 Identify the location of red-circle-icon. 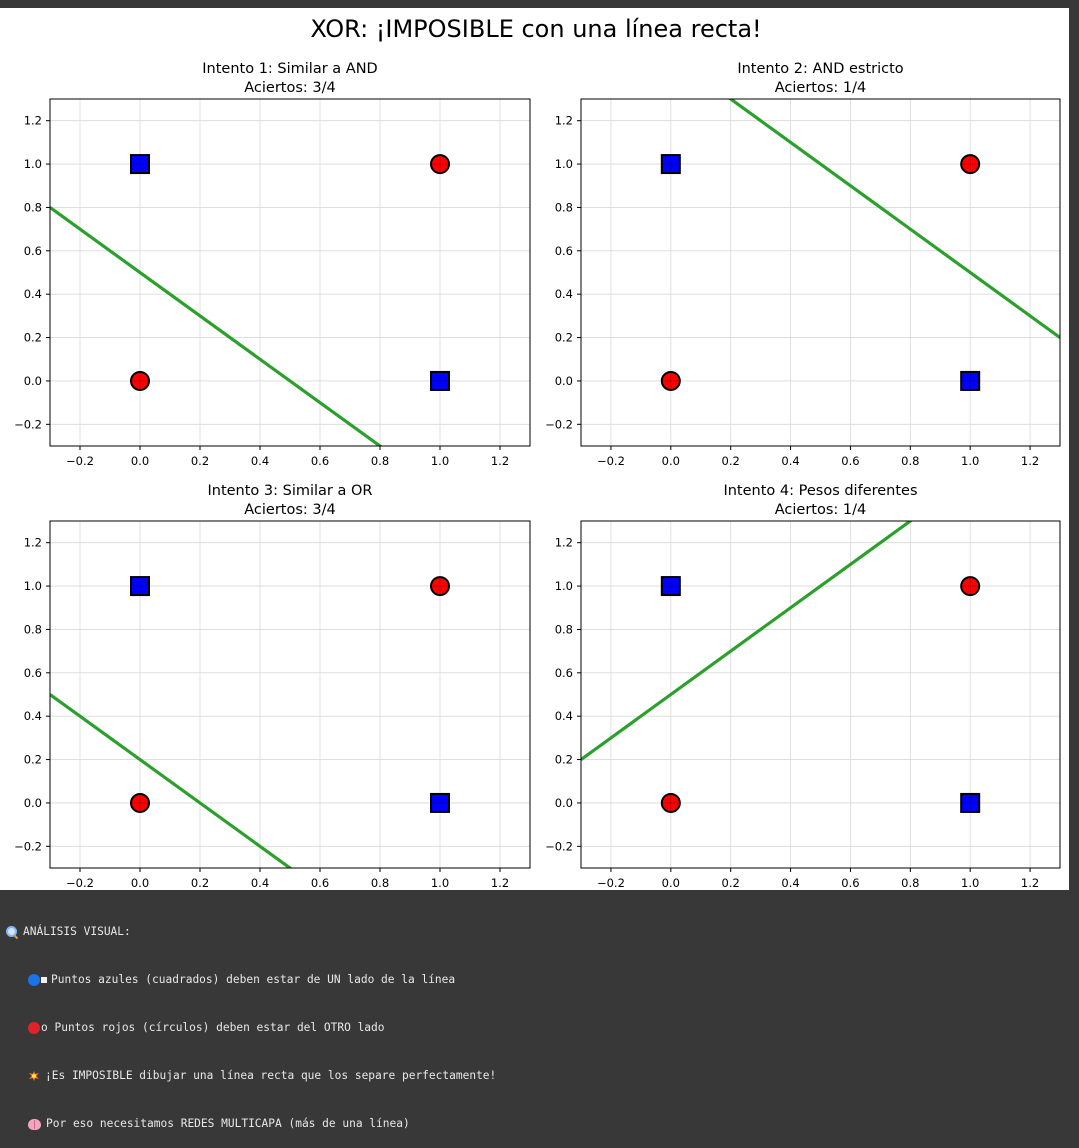
(34, 1028).